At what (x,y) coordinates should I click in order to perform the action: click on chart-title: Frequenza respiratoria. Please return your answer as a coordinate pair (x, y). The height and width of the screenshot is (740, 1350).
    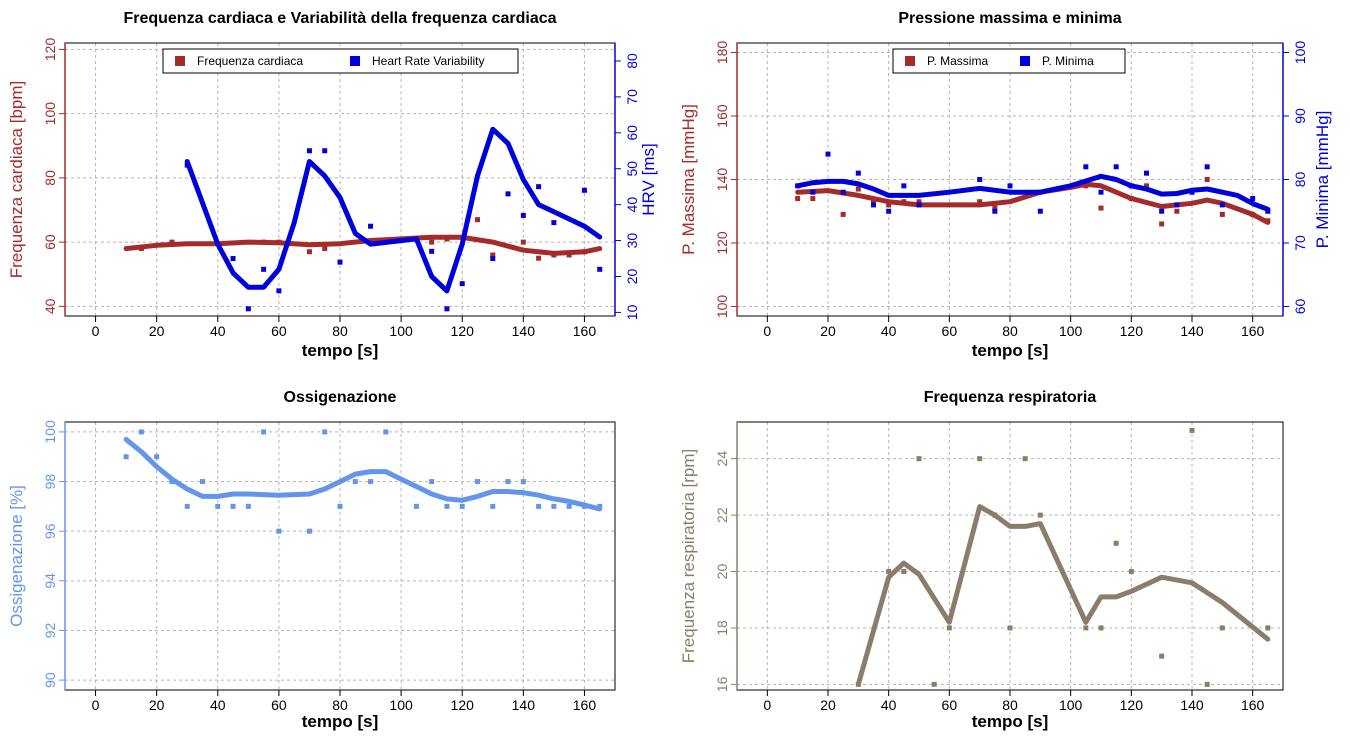
    Looking at the image, I should click on (1010, 397).